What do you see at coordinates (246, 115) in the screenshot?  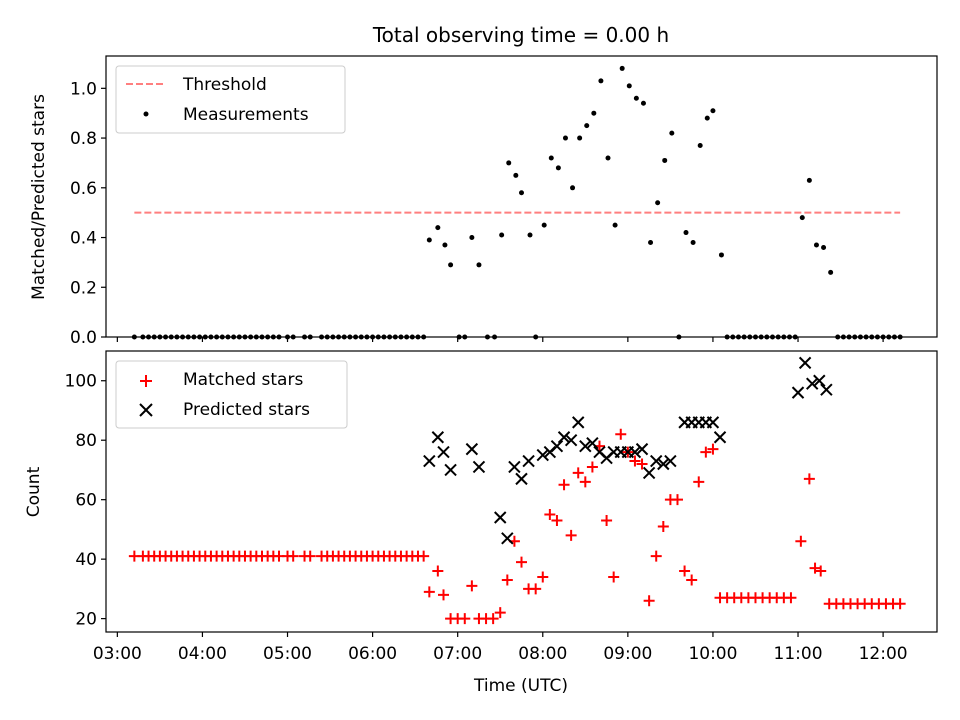 I see `legend-measurements-label: Measurements` at bounding box center [246, 115].